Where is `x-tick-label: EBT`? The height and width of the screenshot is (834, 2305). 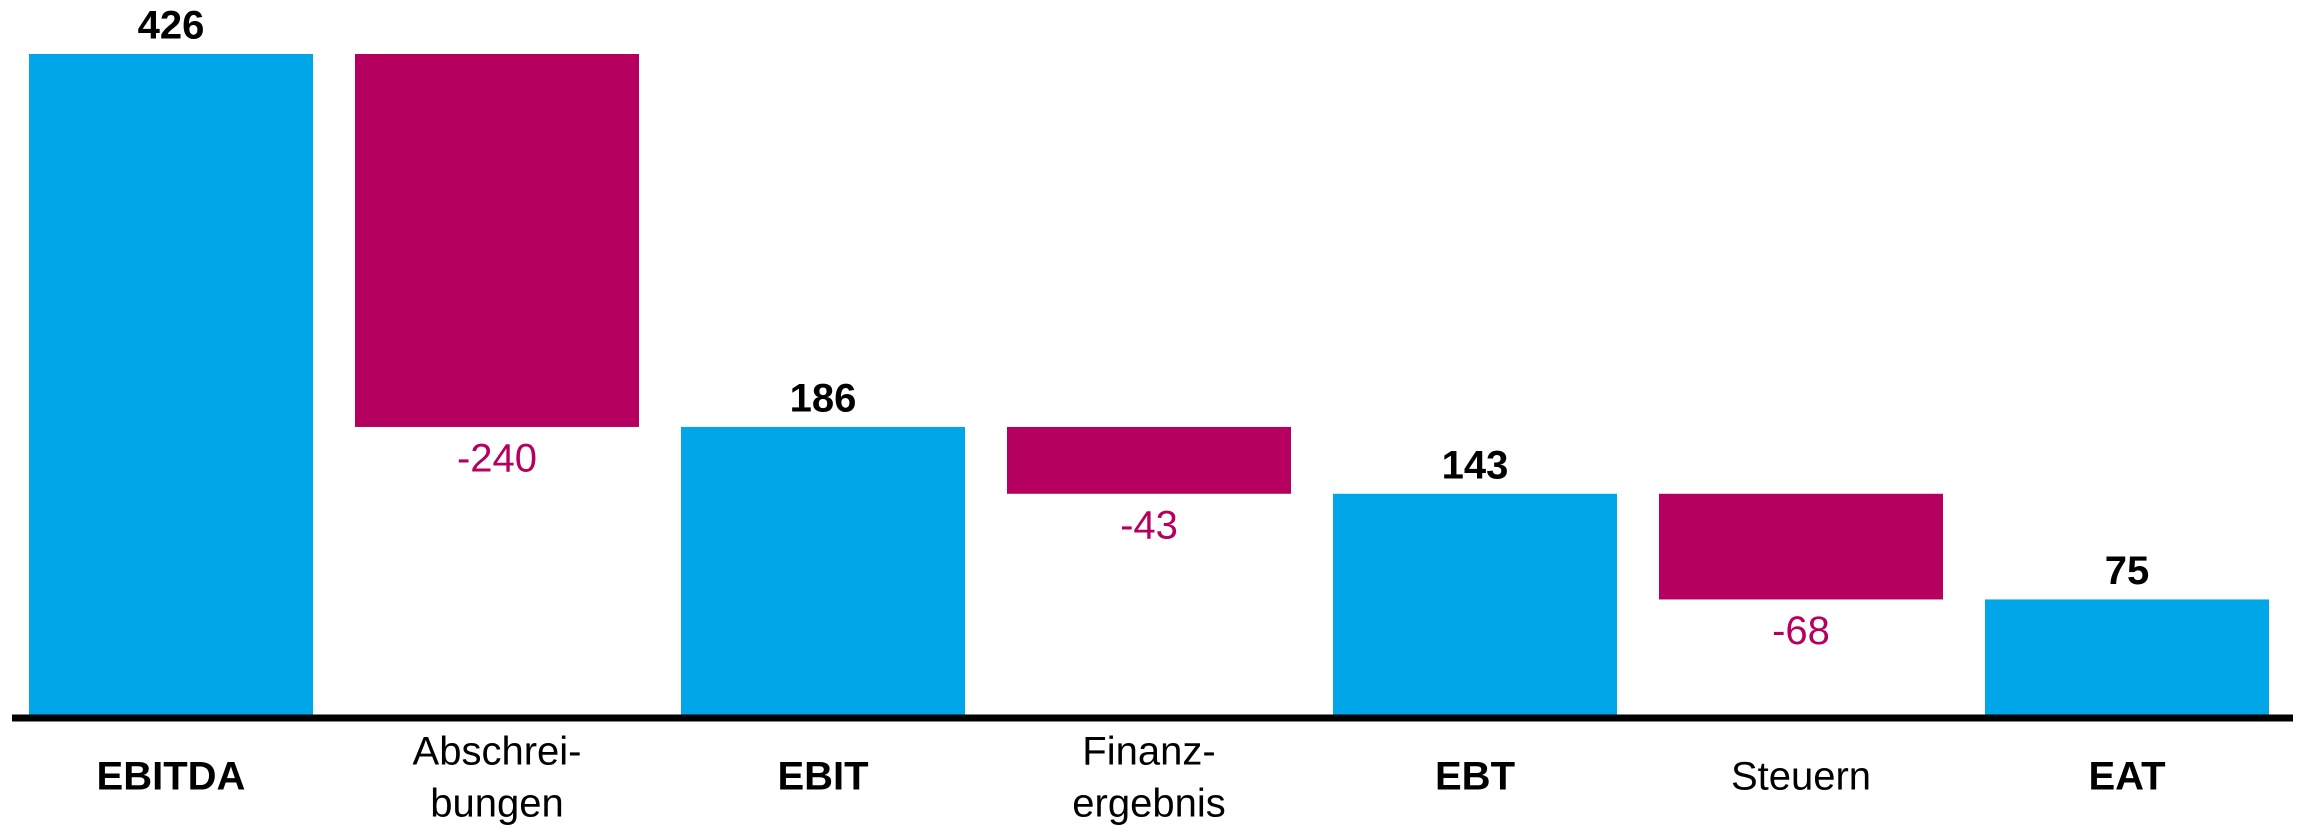
x-tick-label: EBT is located at coordinates (1475, 777).